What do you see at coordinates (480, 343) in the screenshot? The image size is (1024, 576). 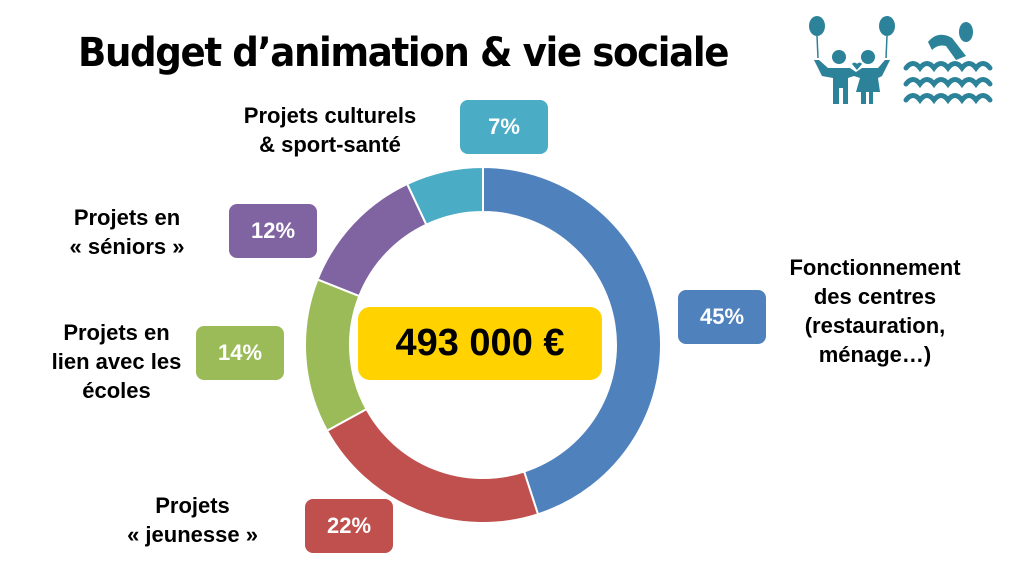 I see `total-amount: 493 000 €` at bounding box center [480, 343].